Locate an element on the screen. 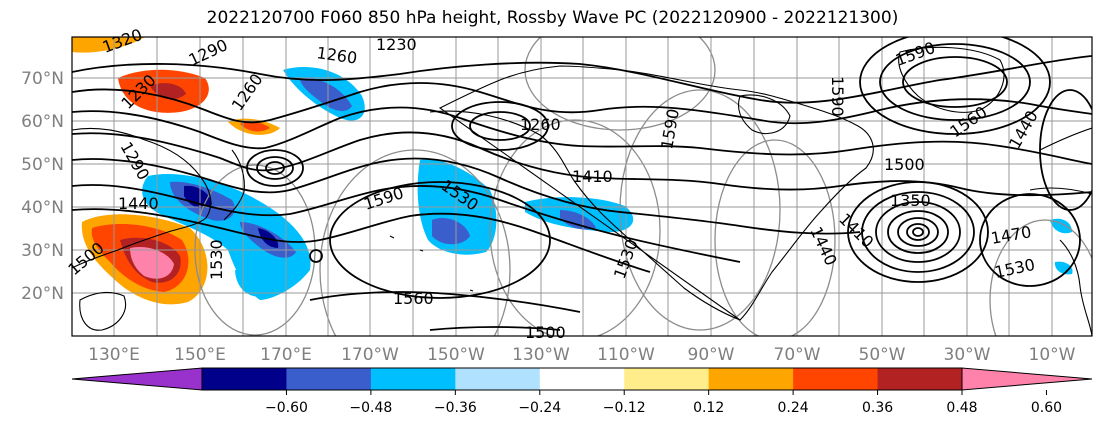 This screenshot has height=429, width=1105. lon-tick-label: 50°W is located at coordinates (882, 355).